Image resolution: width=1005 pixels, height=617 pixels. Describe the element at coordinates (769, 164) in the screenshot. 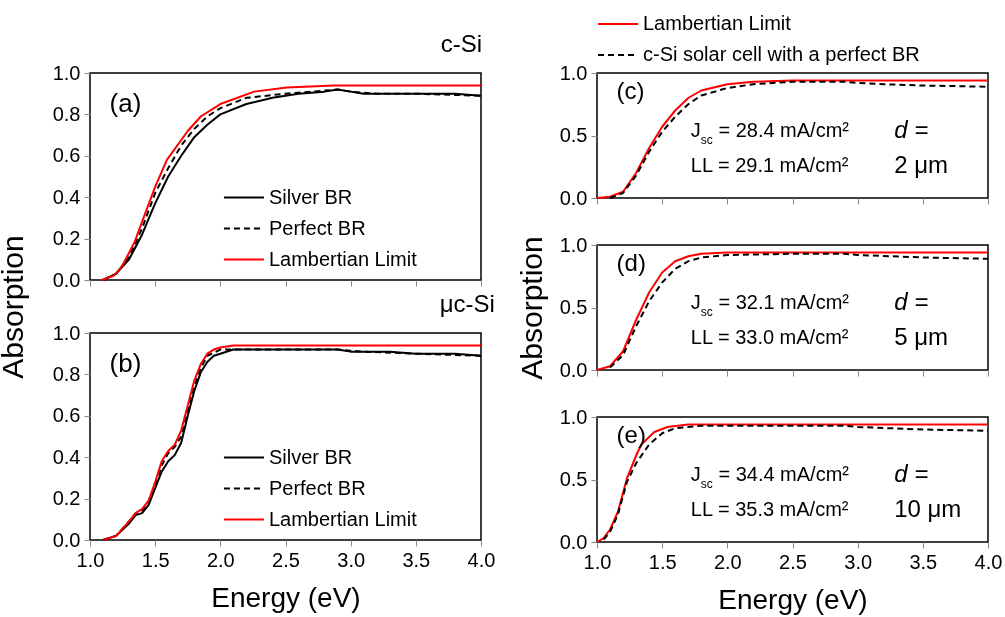

I see `annotation: LL = 29.1 mA/cm²` at that location.